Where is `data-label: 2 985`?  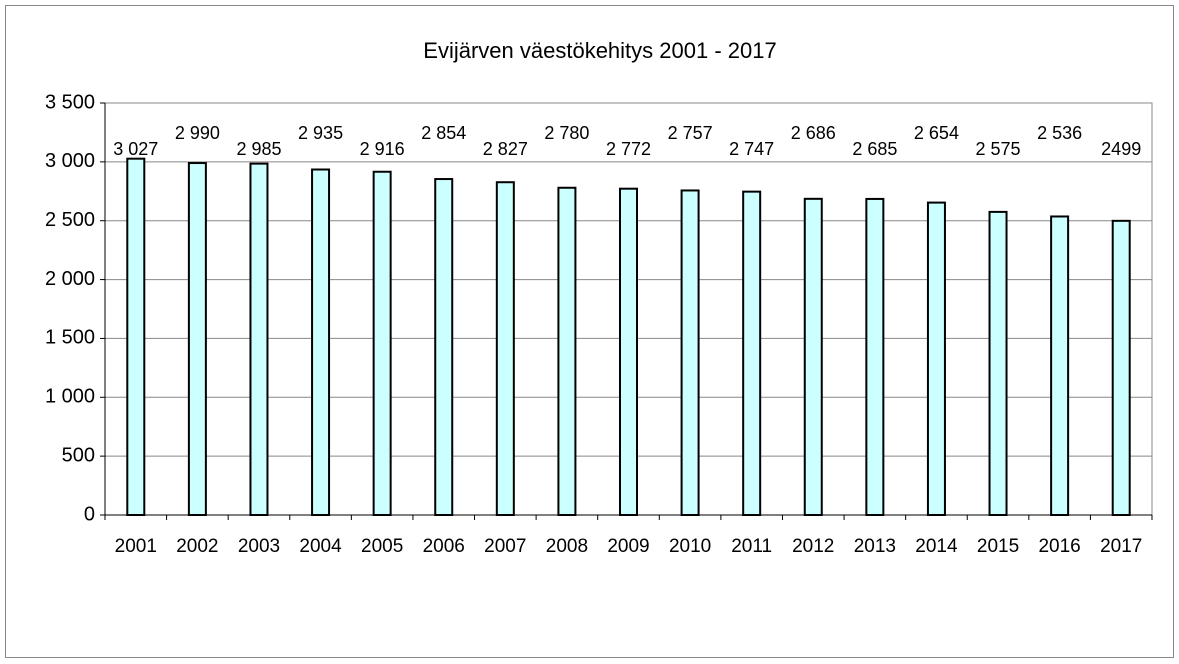 data-label: 2 985 is located at coordinates (258, 149).